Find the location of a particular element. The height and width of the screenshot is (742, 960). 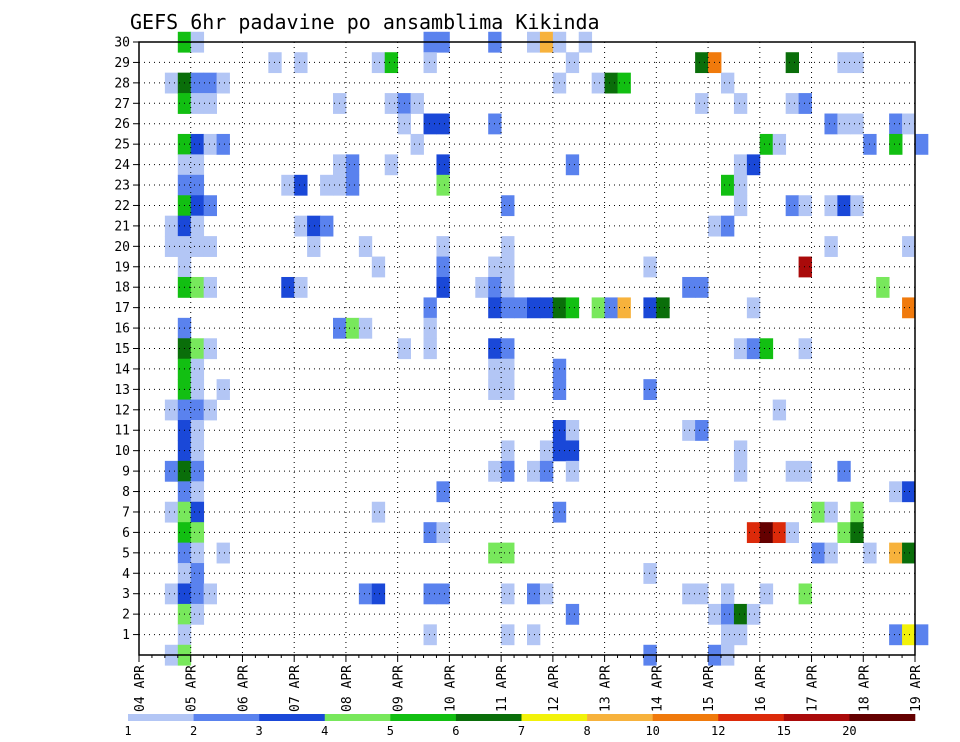

colorbar-label: 3 is located at coordinates (259, 731).